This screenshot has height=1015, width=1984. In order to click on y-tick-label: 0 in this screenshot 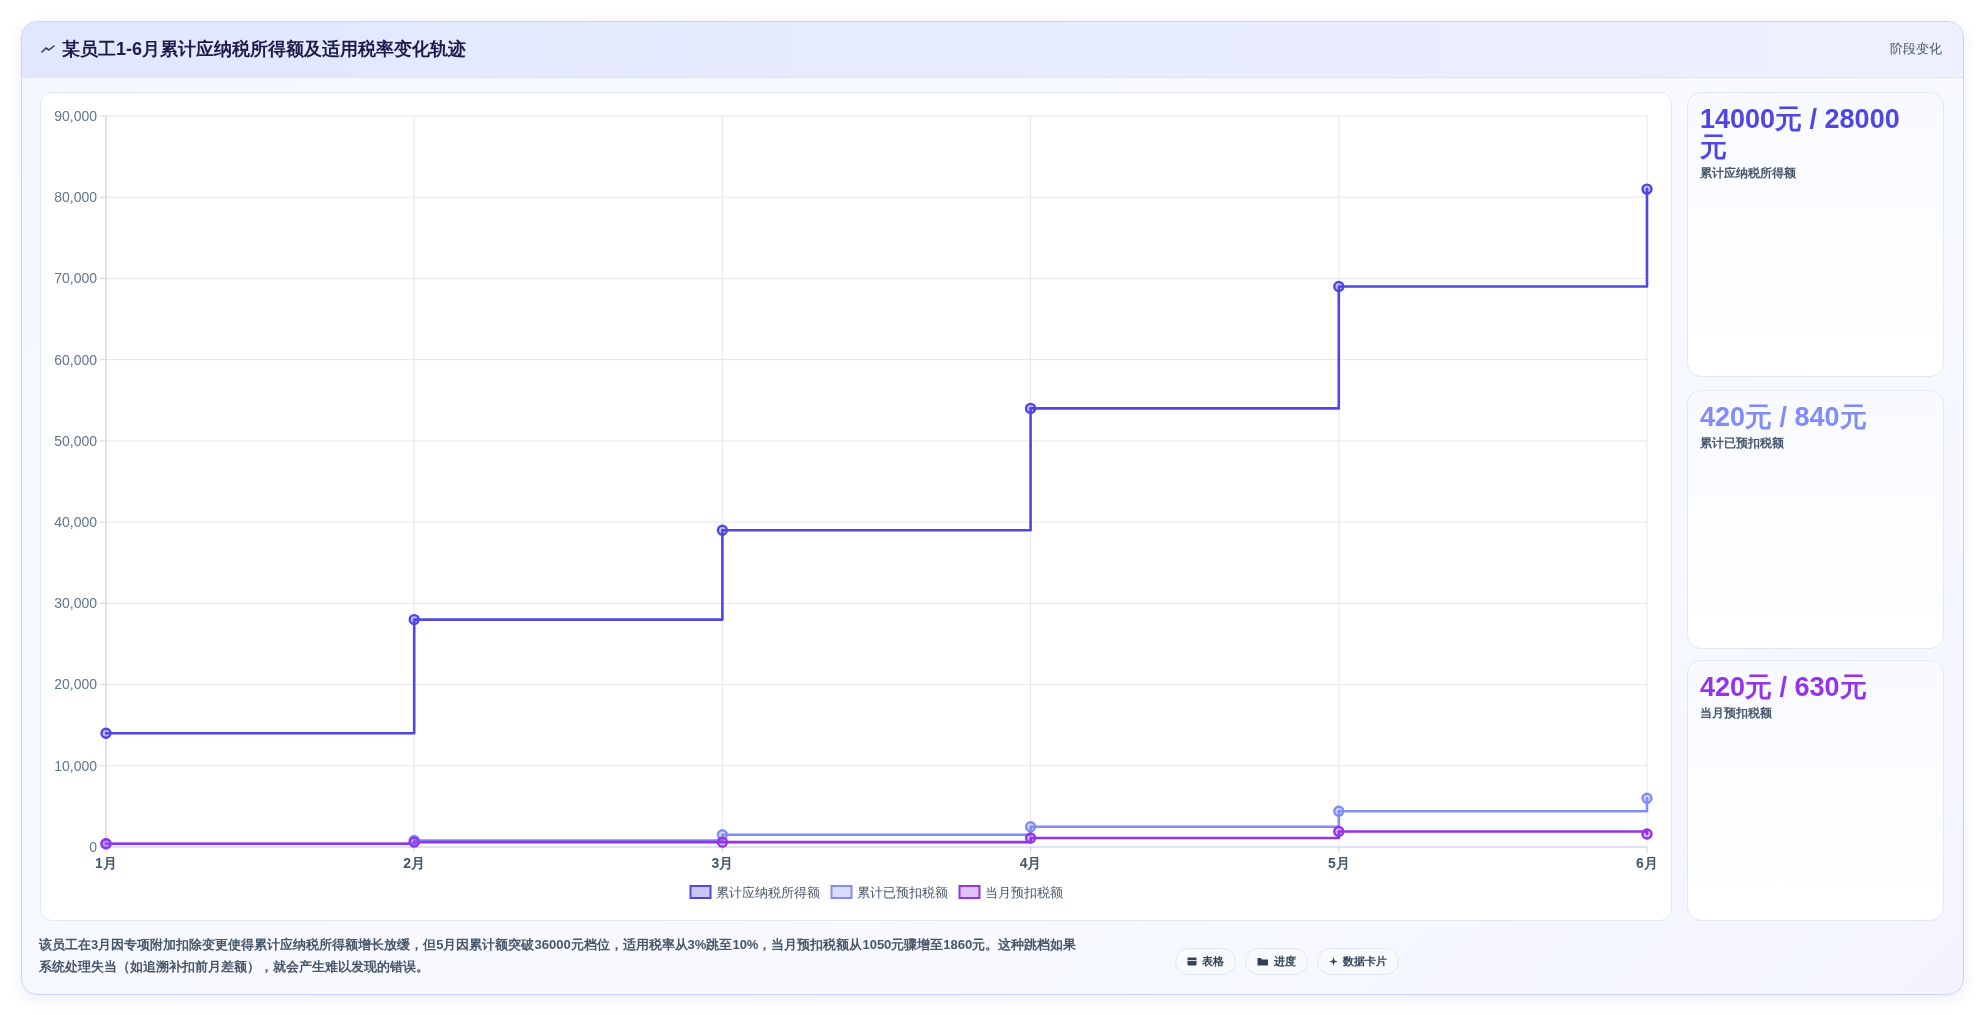, I will do `click(93, 846)`.